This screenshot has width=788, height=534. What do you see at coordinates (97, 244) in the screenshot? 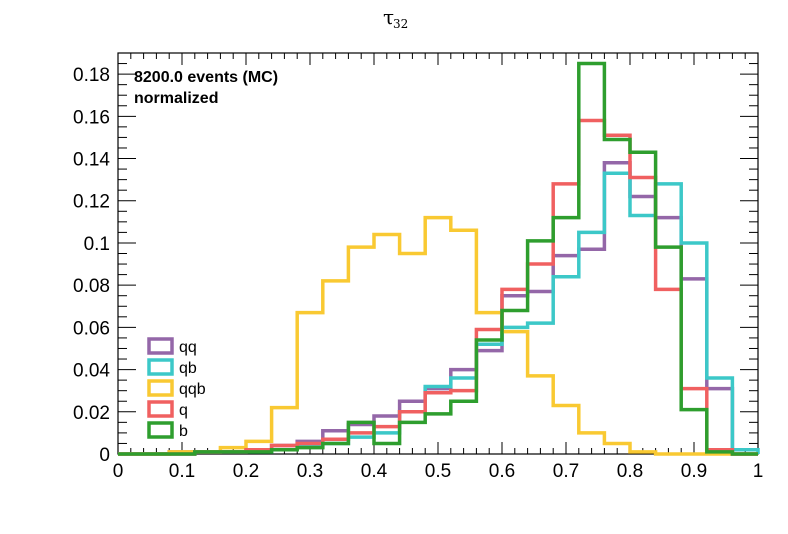
I see `y-tick-label: 0.1` at bounding box center [97, 244].